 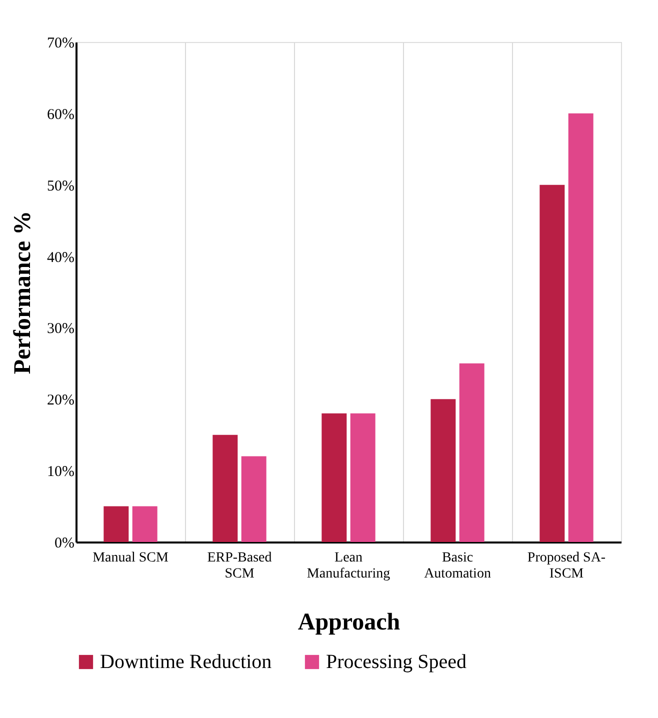 What do you see at coordinates (60, 114) in the screenshot?
I see `y-tick-label: 60%` at bounding box center [60, 114].